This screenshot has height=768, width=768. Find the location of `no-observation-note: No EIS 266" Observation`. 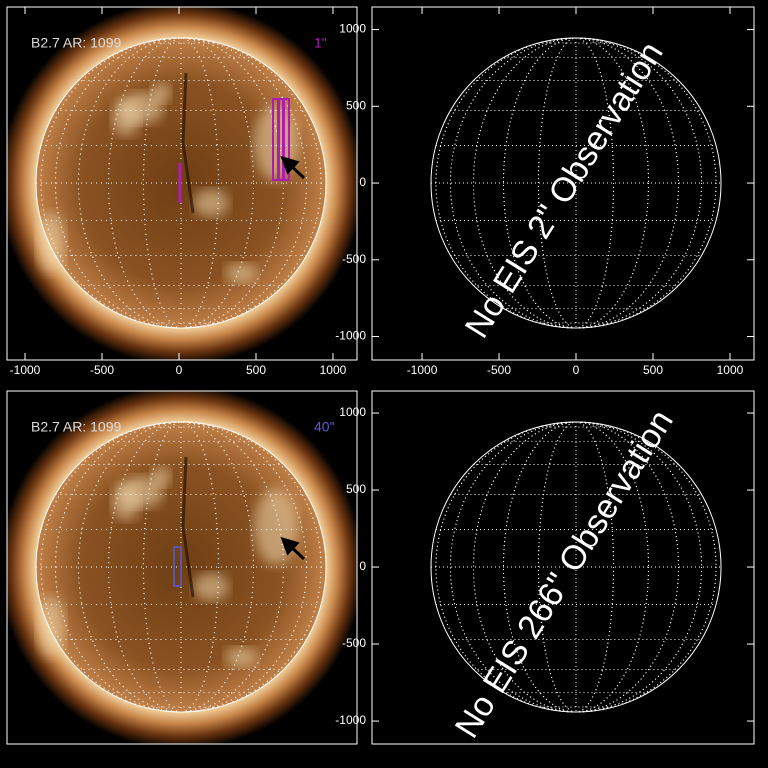

no-observation-note: No EIS 266" Observation is located at coordinates (564, 573).